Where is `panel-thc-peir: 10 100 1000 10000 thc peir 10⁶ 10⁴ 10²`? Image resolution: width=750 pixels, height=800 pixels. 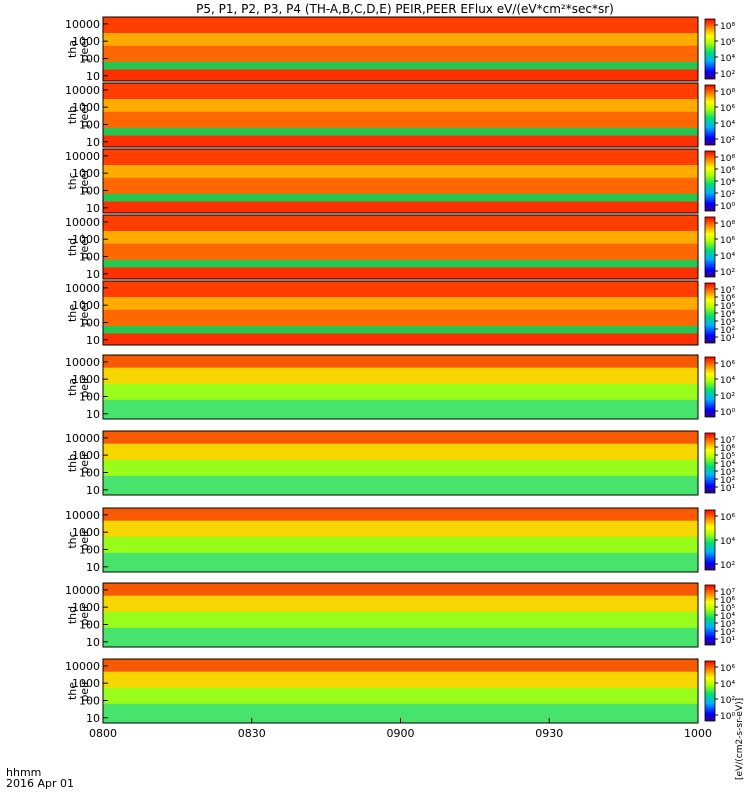 panel-thc-peir: 10 100 1000 10000 thc peir 10⁶ 10⁴ 10² is located at coordinates (400, 540).